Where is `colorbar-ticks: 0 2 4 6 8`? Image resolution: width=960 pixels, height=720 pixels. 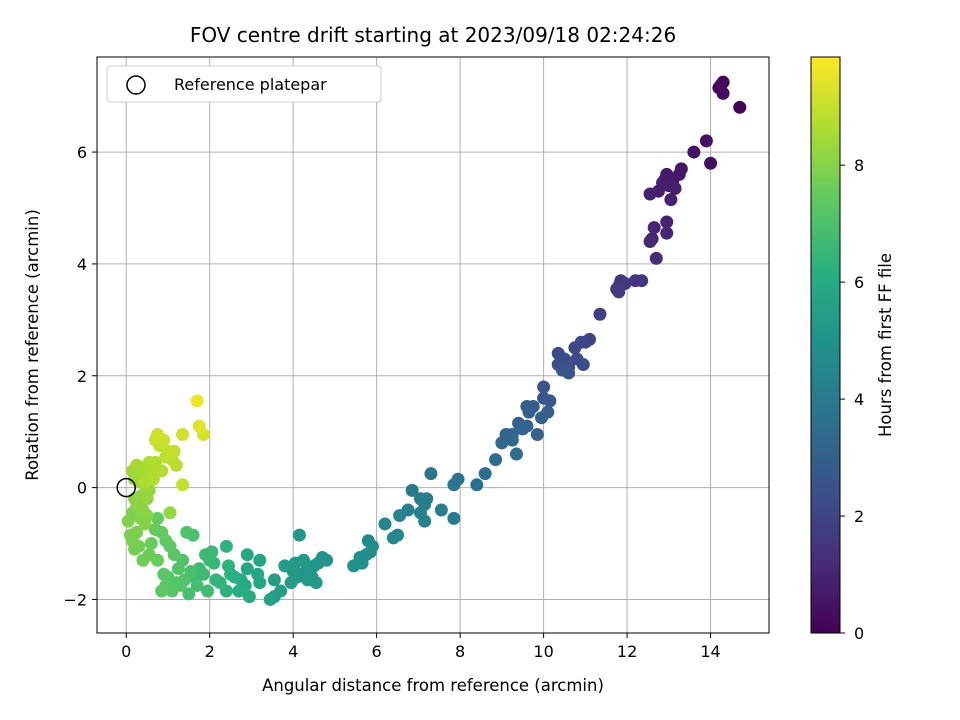
colorbar-ticks: 0 2 4 6 8 is located at coordinates (852, 399).